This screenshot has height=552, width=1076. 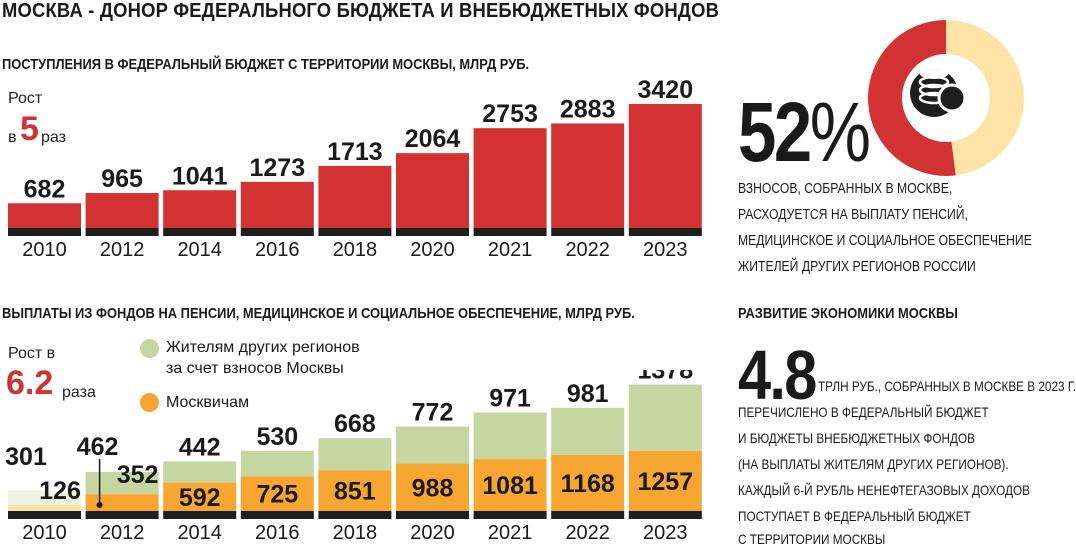 I want to click on revenue-bar-2010, so click(x=44, y=215).